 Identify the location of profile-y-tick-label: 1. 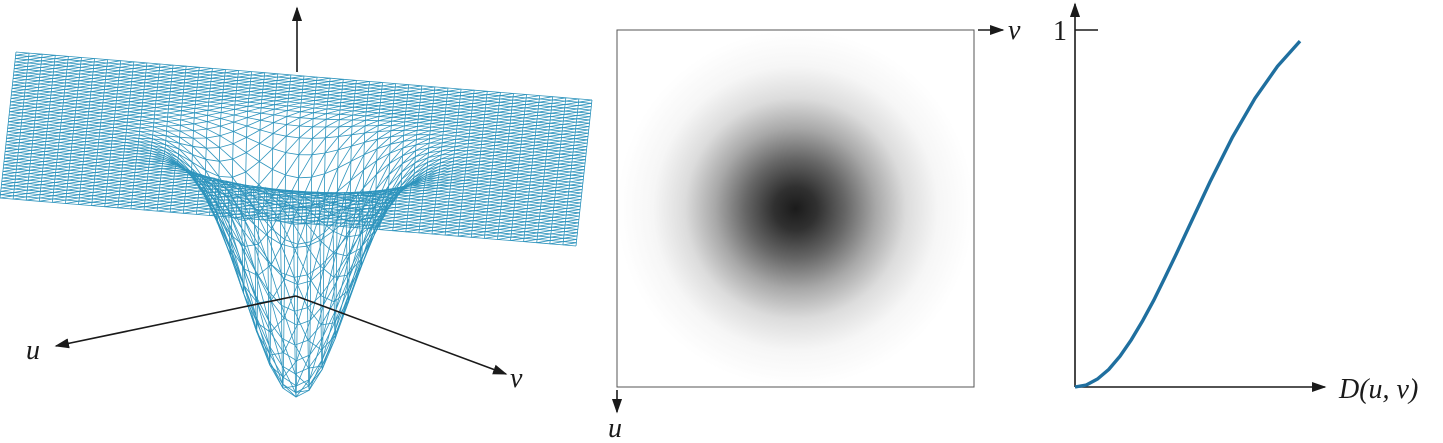
(1060, 31).